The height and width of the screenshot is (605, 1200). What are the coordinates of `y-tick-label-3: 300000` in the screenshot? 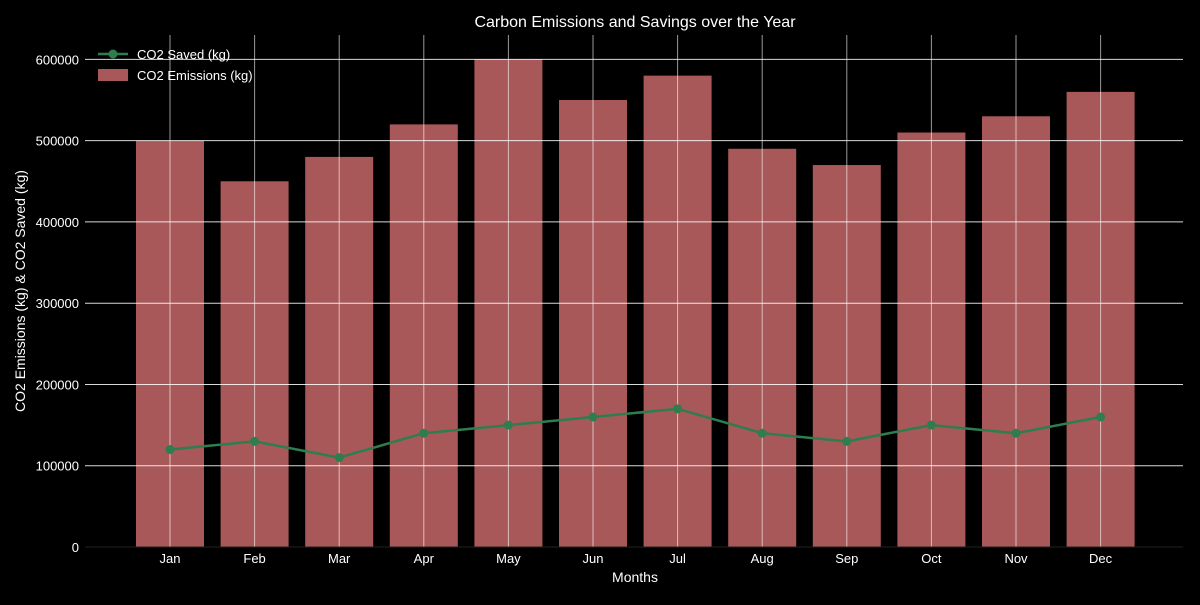 It's located at (57, 303).